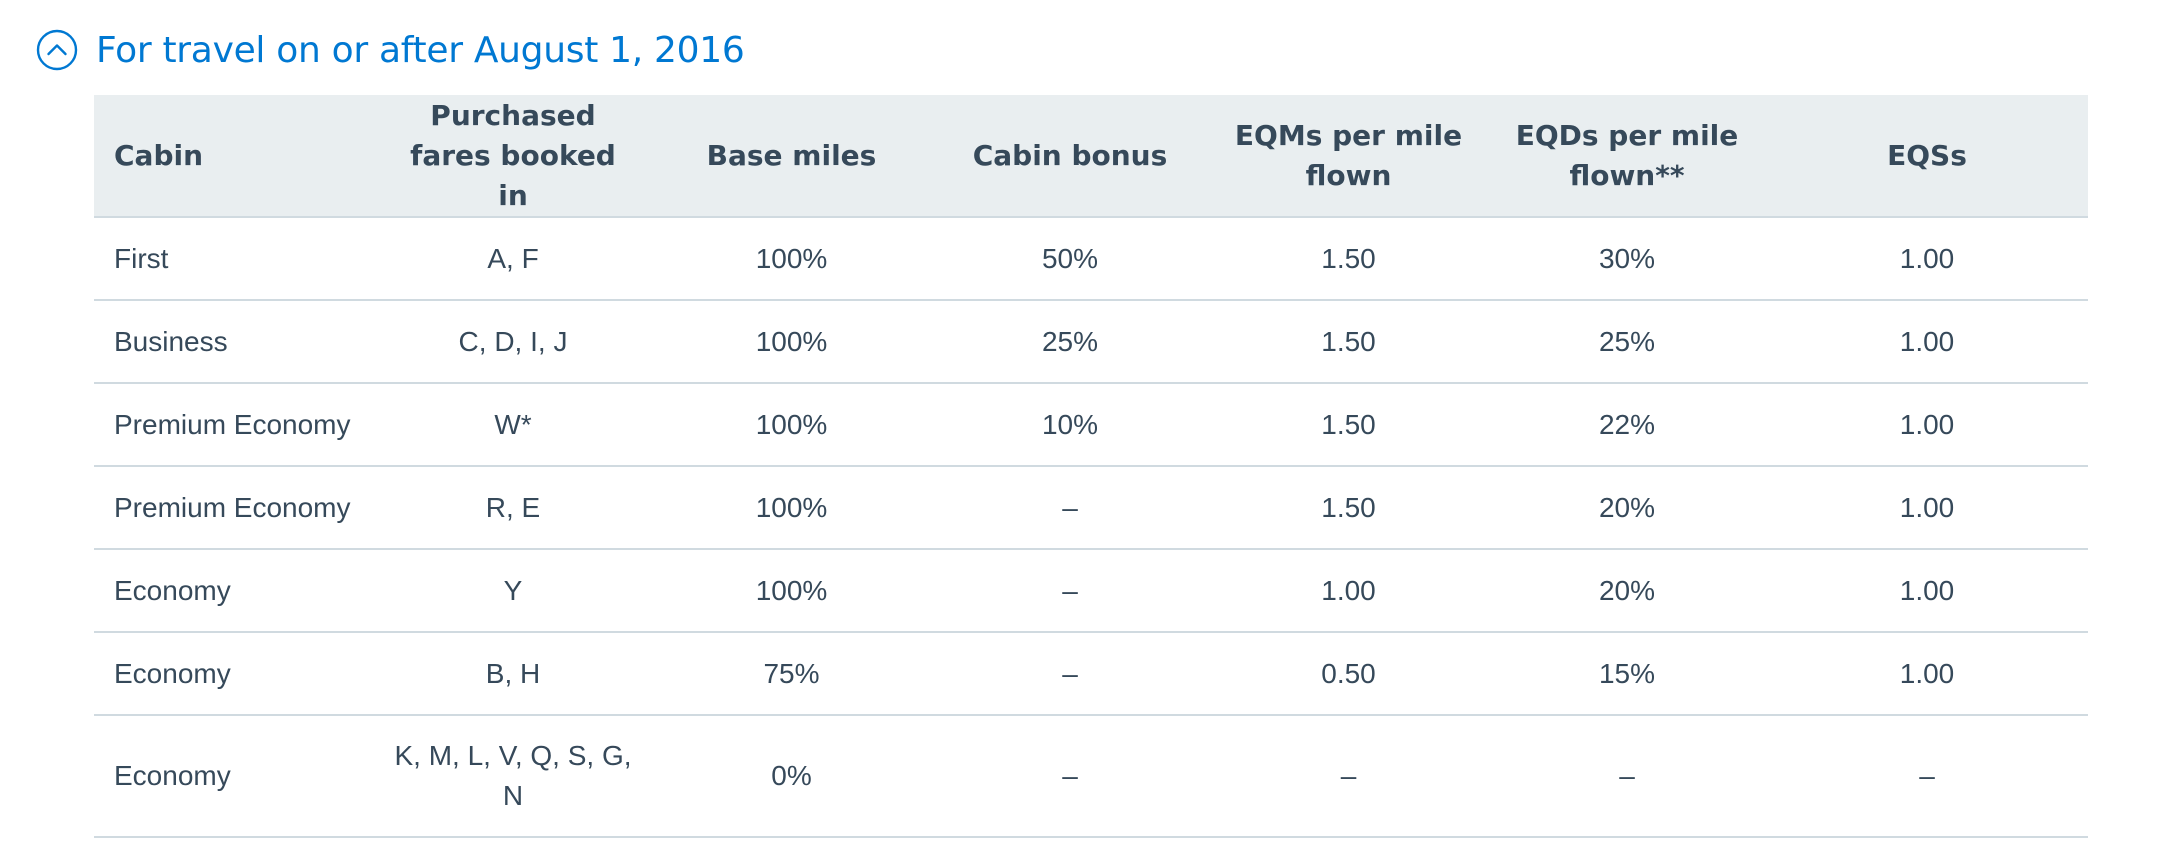  I want to click on cell-fares: R, E, so click(513, 508).